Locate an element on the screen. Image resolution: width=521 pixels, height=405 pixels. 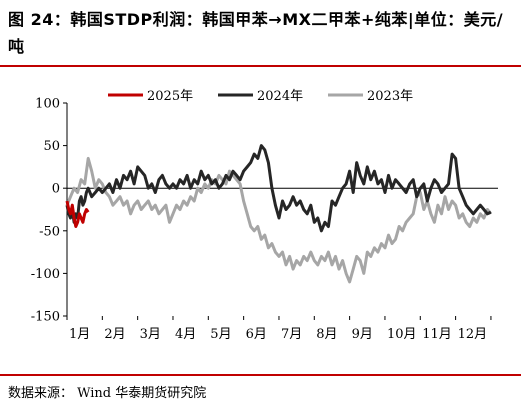
y-tick-label: -100 is located at coordinates (45, 274).